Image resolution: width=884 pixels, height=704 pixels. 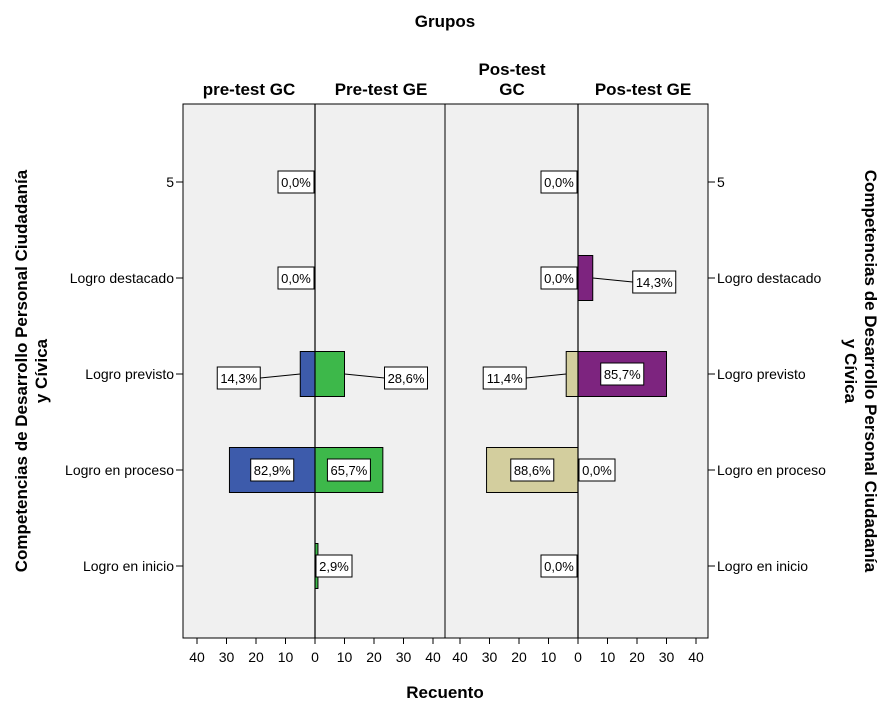 I want to click on y-tick-label-right: Logro en inicio, so click(x=762, y=566).